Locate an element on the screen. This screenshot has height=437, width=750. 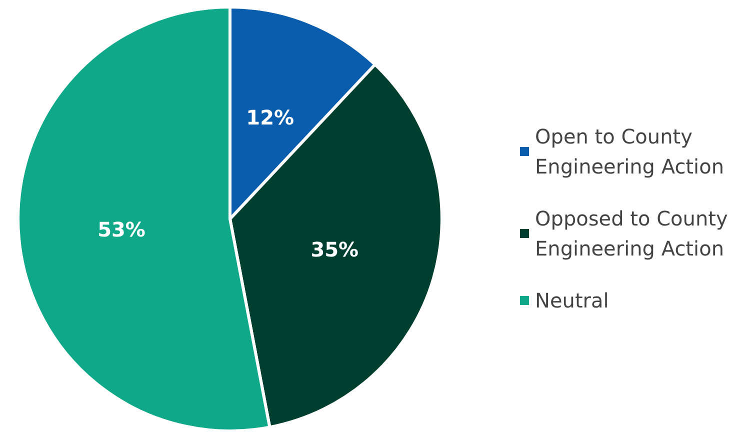
legend-label: Neutral is located at coordinates (572, 300).